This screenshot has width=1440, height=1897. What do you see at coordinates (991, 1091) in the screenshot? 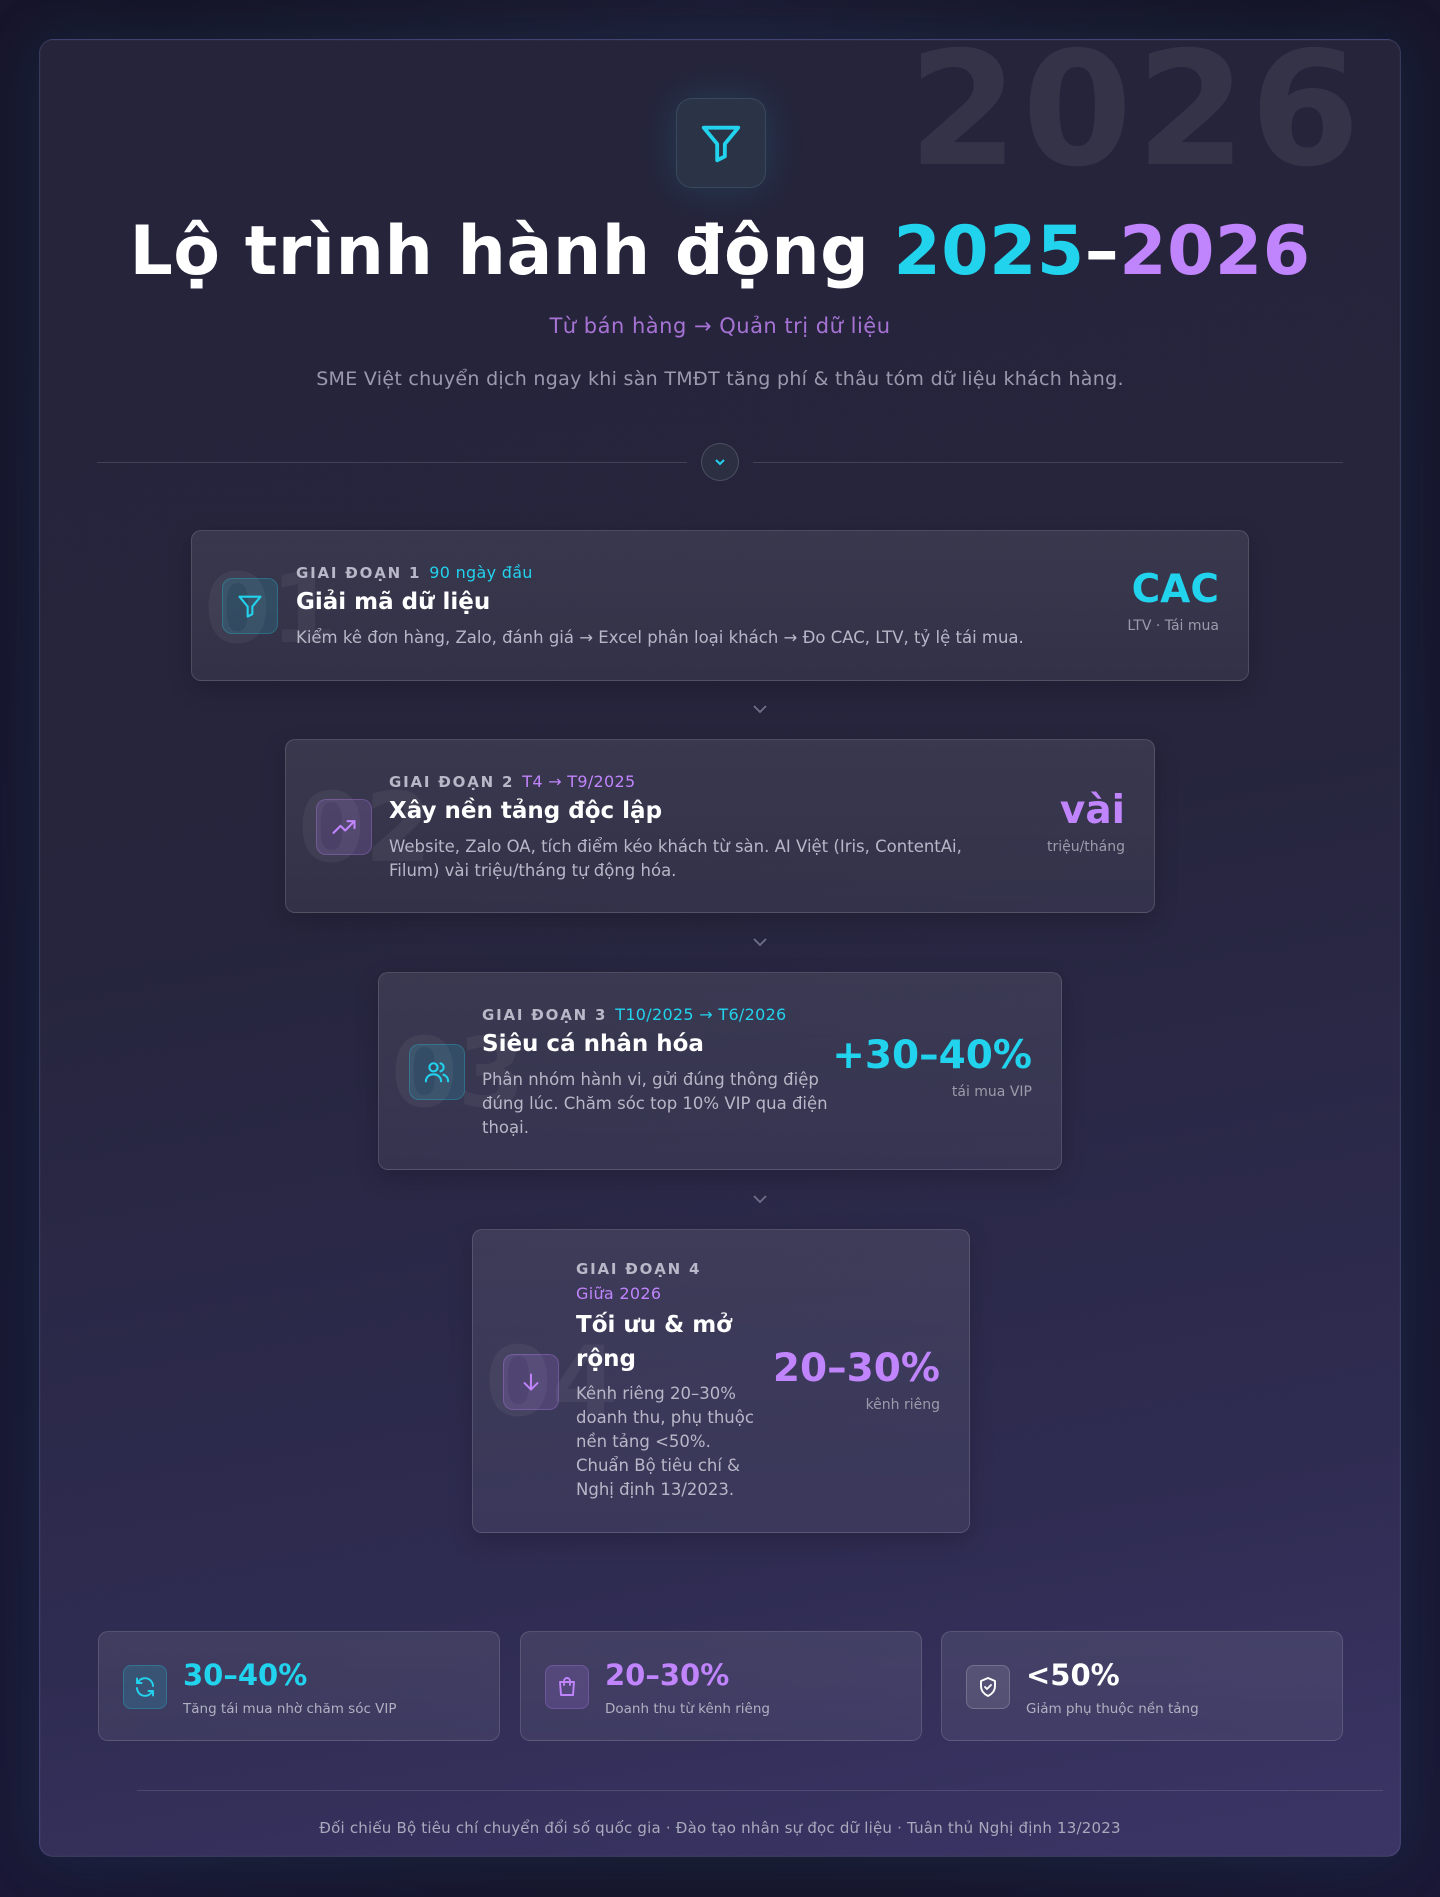
I see `metric-label: tái mua VIP` at bounding box center [991, 1091].